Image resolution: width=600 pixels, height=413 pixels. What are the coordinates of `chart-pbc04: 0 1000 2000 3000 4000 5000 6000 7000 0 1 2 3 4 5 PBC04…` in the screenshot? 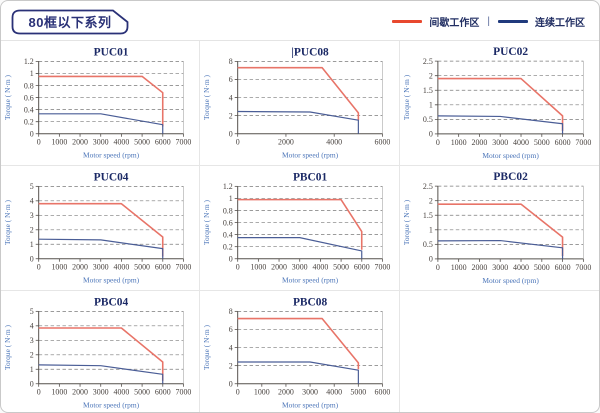 It's located at (101, 351).